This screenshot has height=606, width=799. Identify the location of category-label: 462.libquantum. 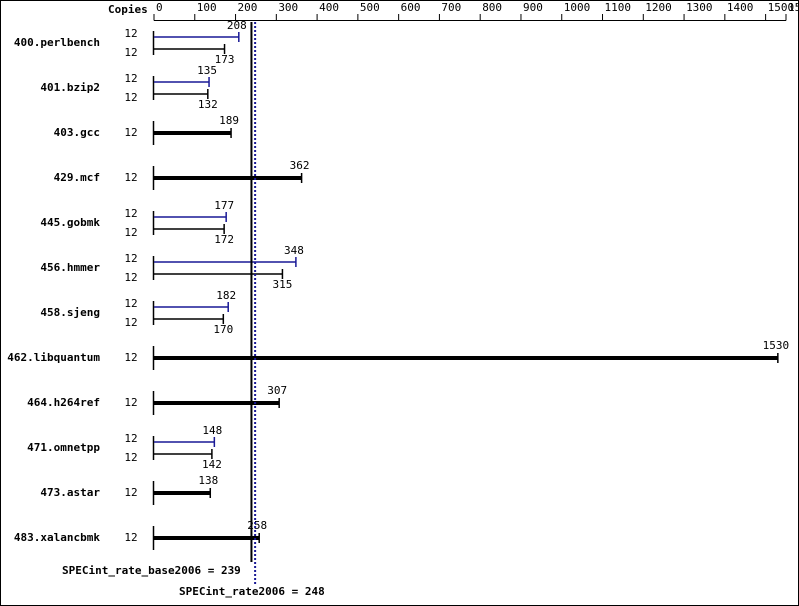
(53, 357).